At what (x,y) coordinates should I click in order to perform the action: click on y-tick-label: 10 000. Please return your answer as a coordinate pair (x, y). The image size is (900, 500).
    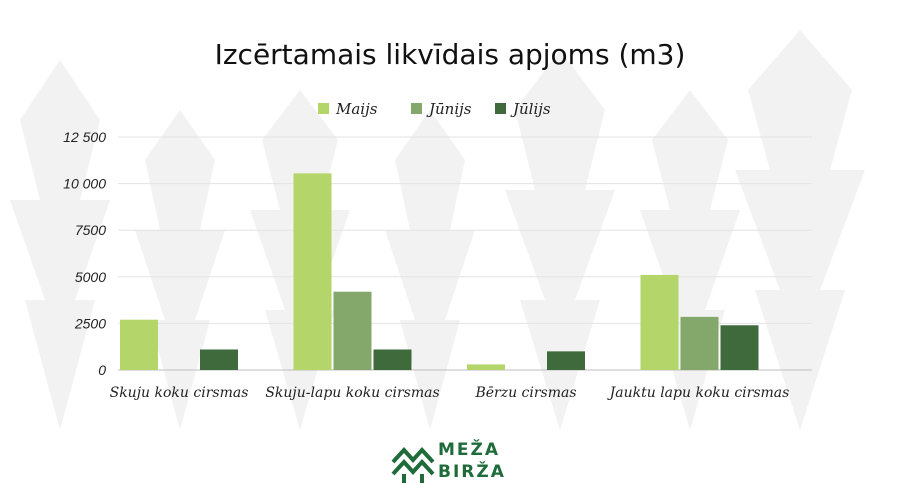
    Looking at the image, I should click on (84, 184).